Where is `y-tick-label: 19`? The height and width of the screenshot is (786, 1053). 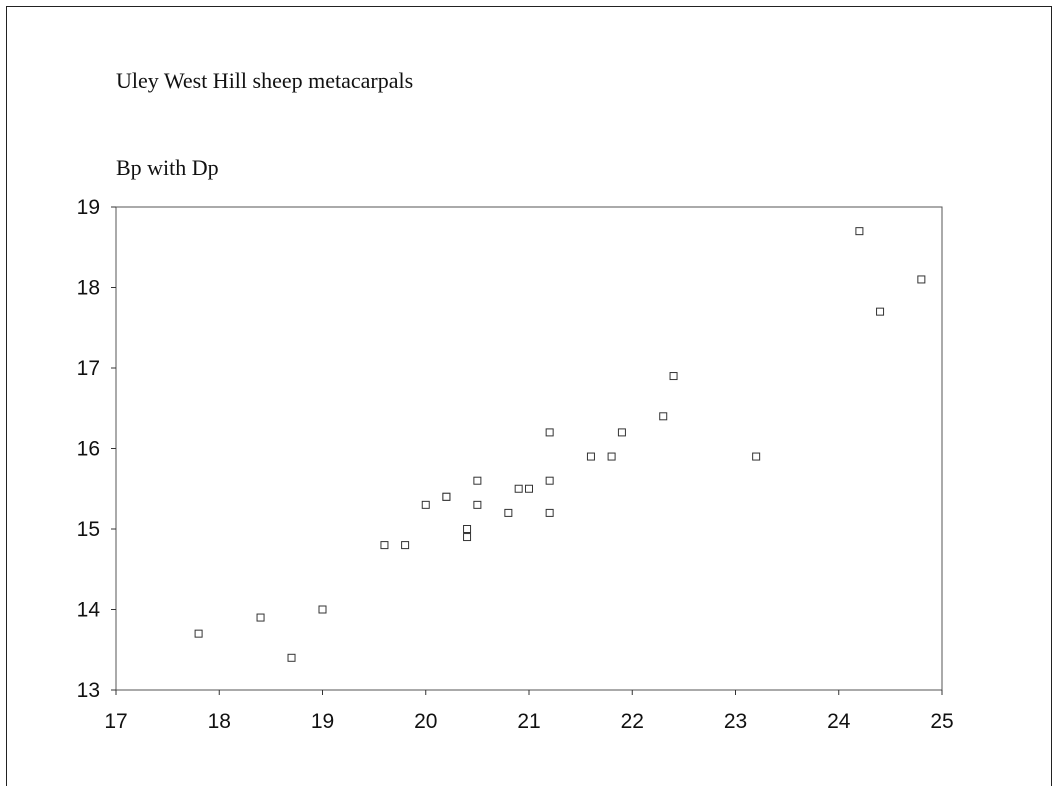 y-tick-label: 19 is located at coordinates (88, 207).